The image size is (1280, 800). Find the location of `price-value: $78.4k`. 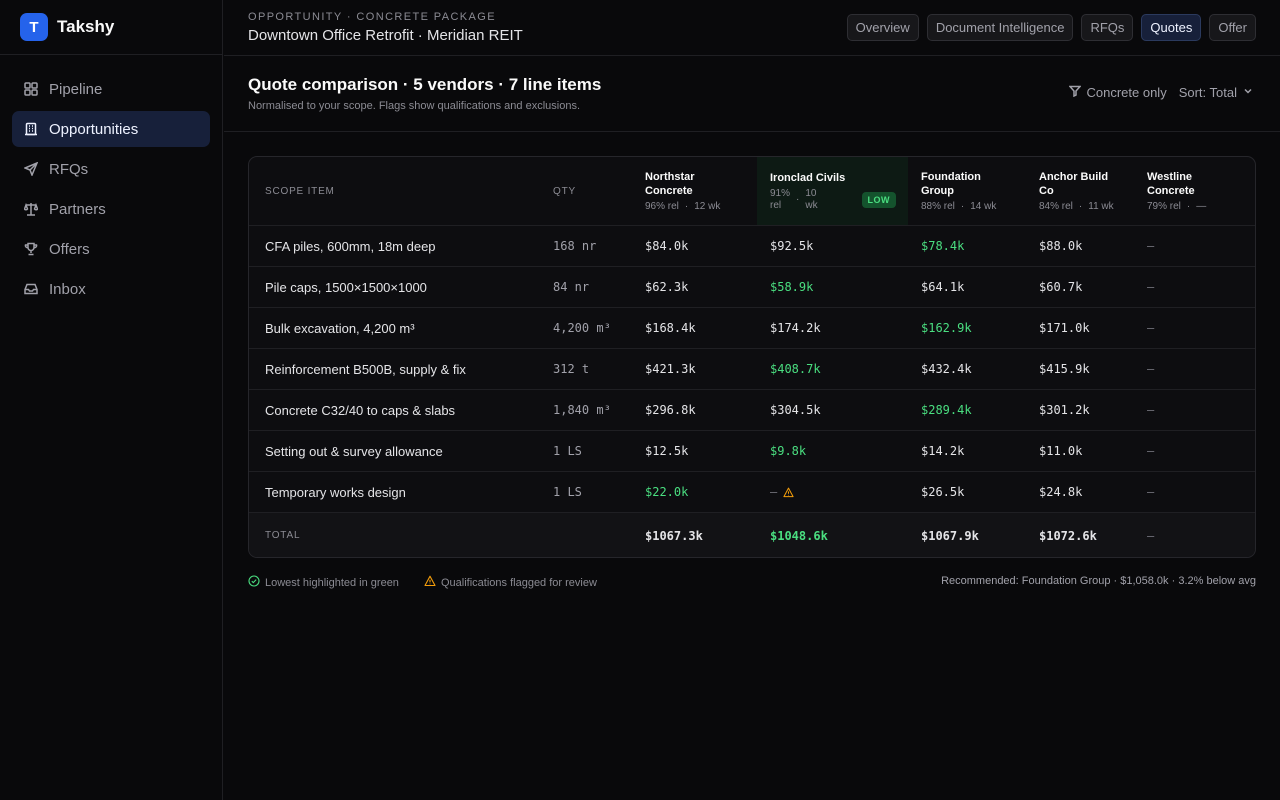

price-value: $78.4k is located at coordinates (943, 246).